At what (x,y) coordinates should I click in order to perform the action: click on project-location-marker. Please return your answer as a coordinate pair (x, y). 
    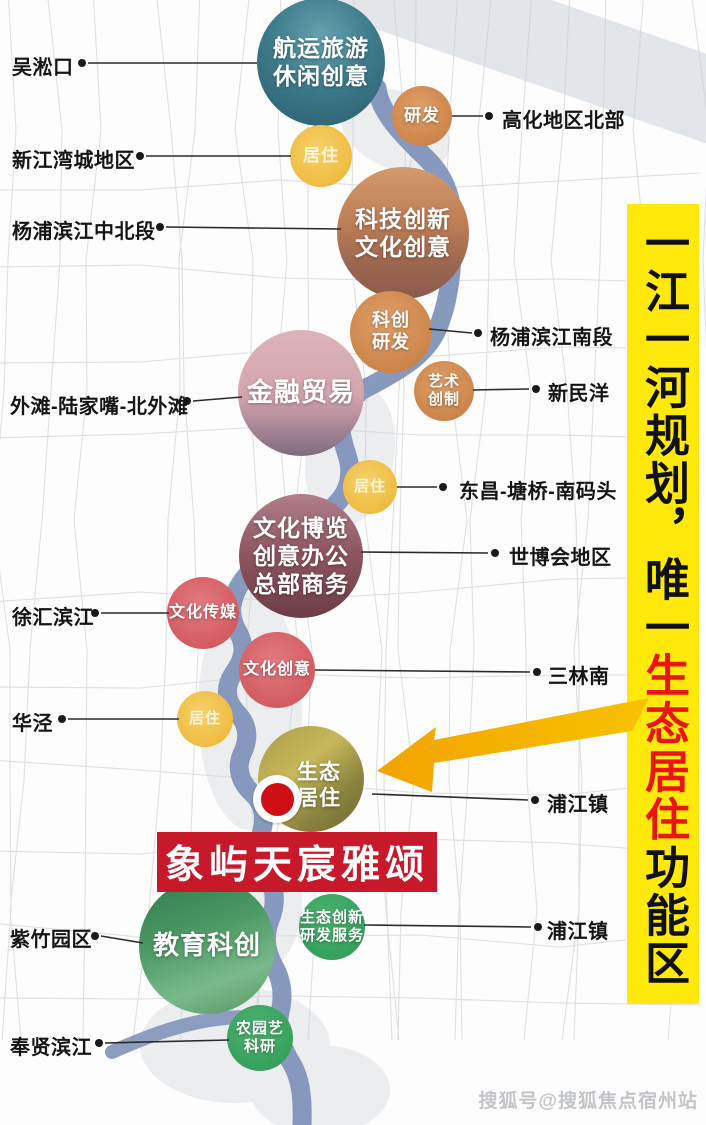
    Looking at the image, I should click on (277, 799).